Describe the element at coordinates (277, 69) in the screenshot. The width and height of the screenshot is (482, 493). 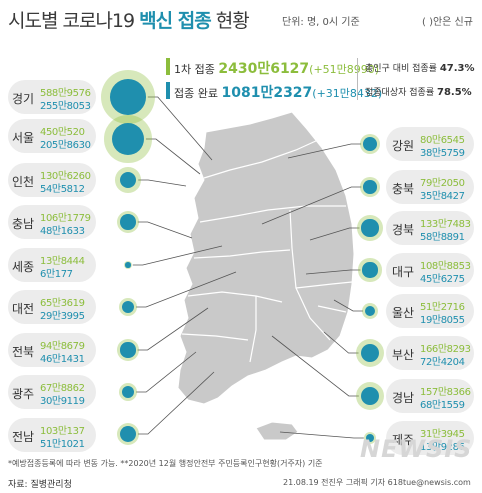
I see `first-dose-summary: 1차 접종 2430만6127(+51만8990)` at that location.